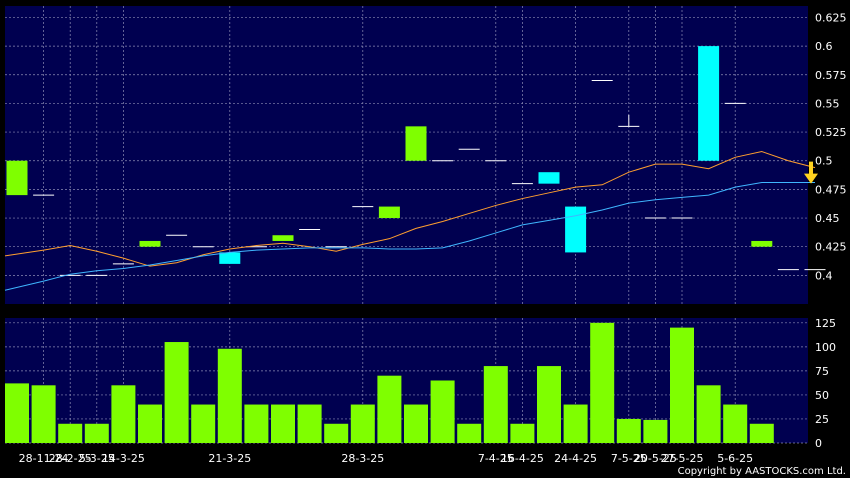 The width and height of the screenshot is (850, 478). What do you see at coordinates (822, 419) in the screenshot?
I see `volume-tick-label: 25` at bounding box center [822, 419].